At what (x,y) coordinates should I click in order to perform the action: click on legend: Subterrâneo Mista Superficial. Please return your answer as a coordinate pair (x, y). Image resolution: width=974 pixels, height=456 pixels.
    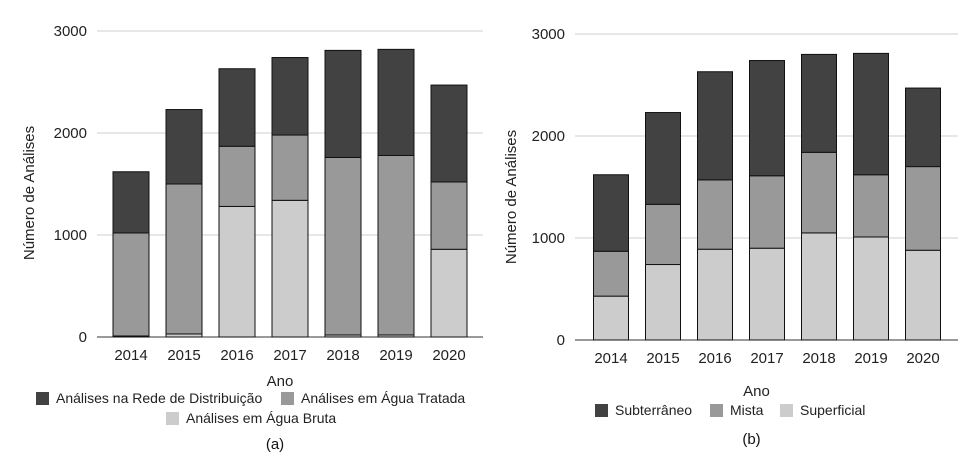
    Looking at the image, I should click on (730, 410).